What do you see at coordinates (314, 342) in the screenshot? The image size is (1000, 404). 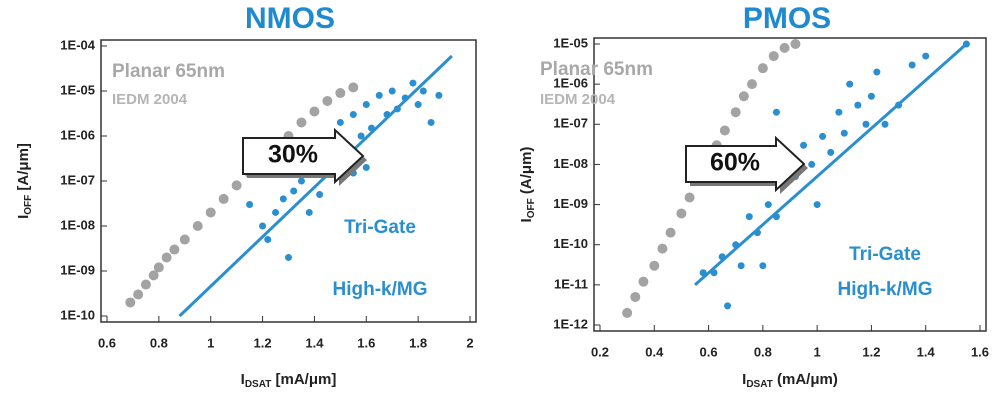 I see `x-tick-label: 1.4` at bounding box center [314, 342].